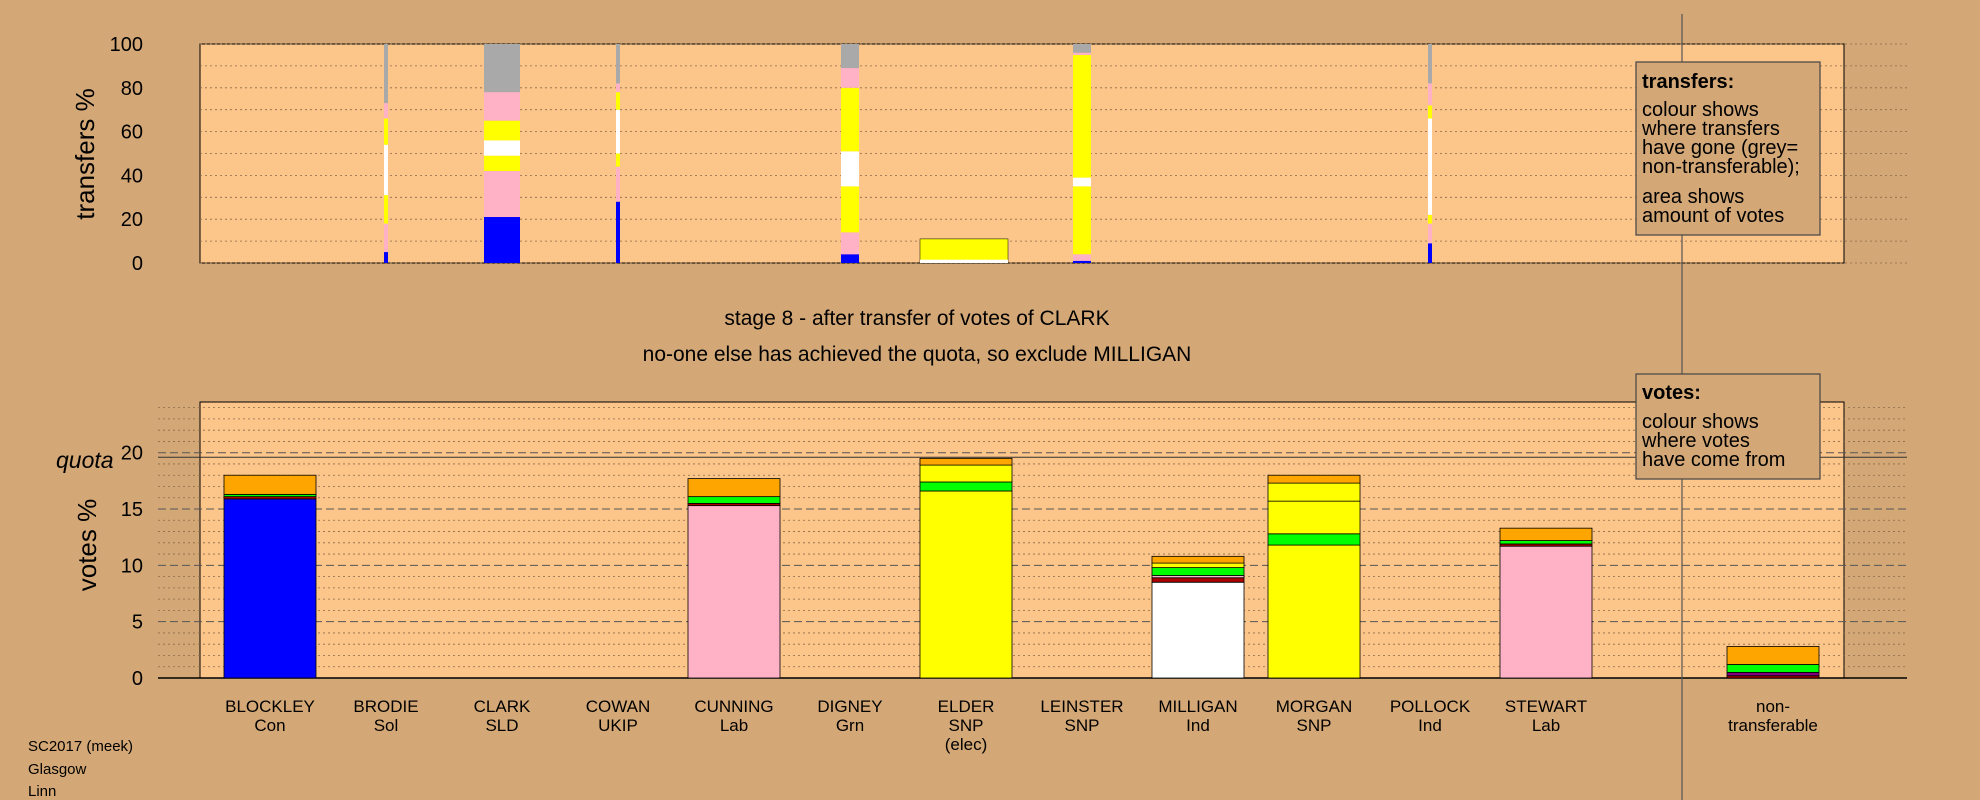 The width and height of the screenshot is (1980, 800). Describe the element at coordinates (1700, 110) in the screenshot. I see `transfers-legend-line1: colour shows` at that location.